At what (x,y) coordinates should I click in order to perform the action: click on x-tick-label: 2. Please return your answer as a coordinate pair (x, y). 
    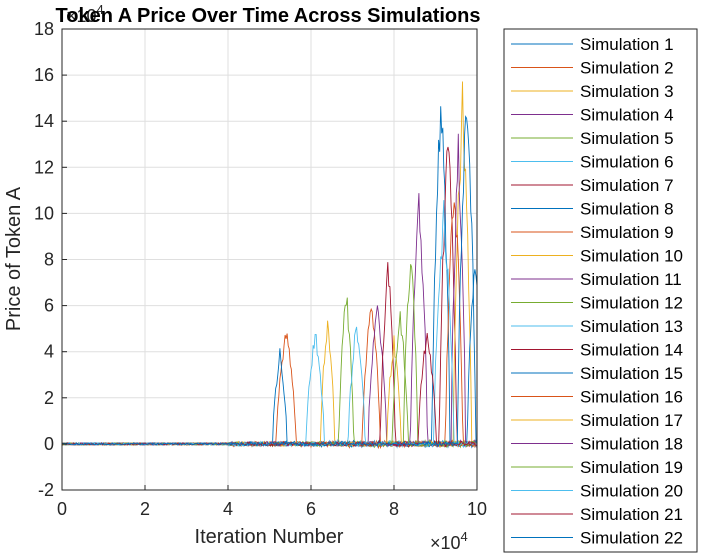
    Looking at the image, I should click on (145, 509).